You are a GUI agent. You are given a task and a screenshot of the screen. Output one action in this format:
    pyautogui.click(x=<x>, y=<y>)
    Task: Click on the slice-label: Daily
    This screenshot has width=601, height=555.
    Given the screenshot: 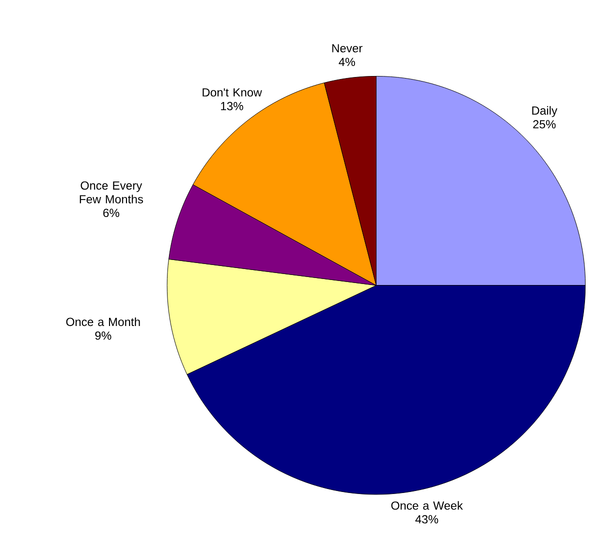 What is the action you would take?
    pyautogui.click(x=545, y=112)
    